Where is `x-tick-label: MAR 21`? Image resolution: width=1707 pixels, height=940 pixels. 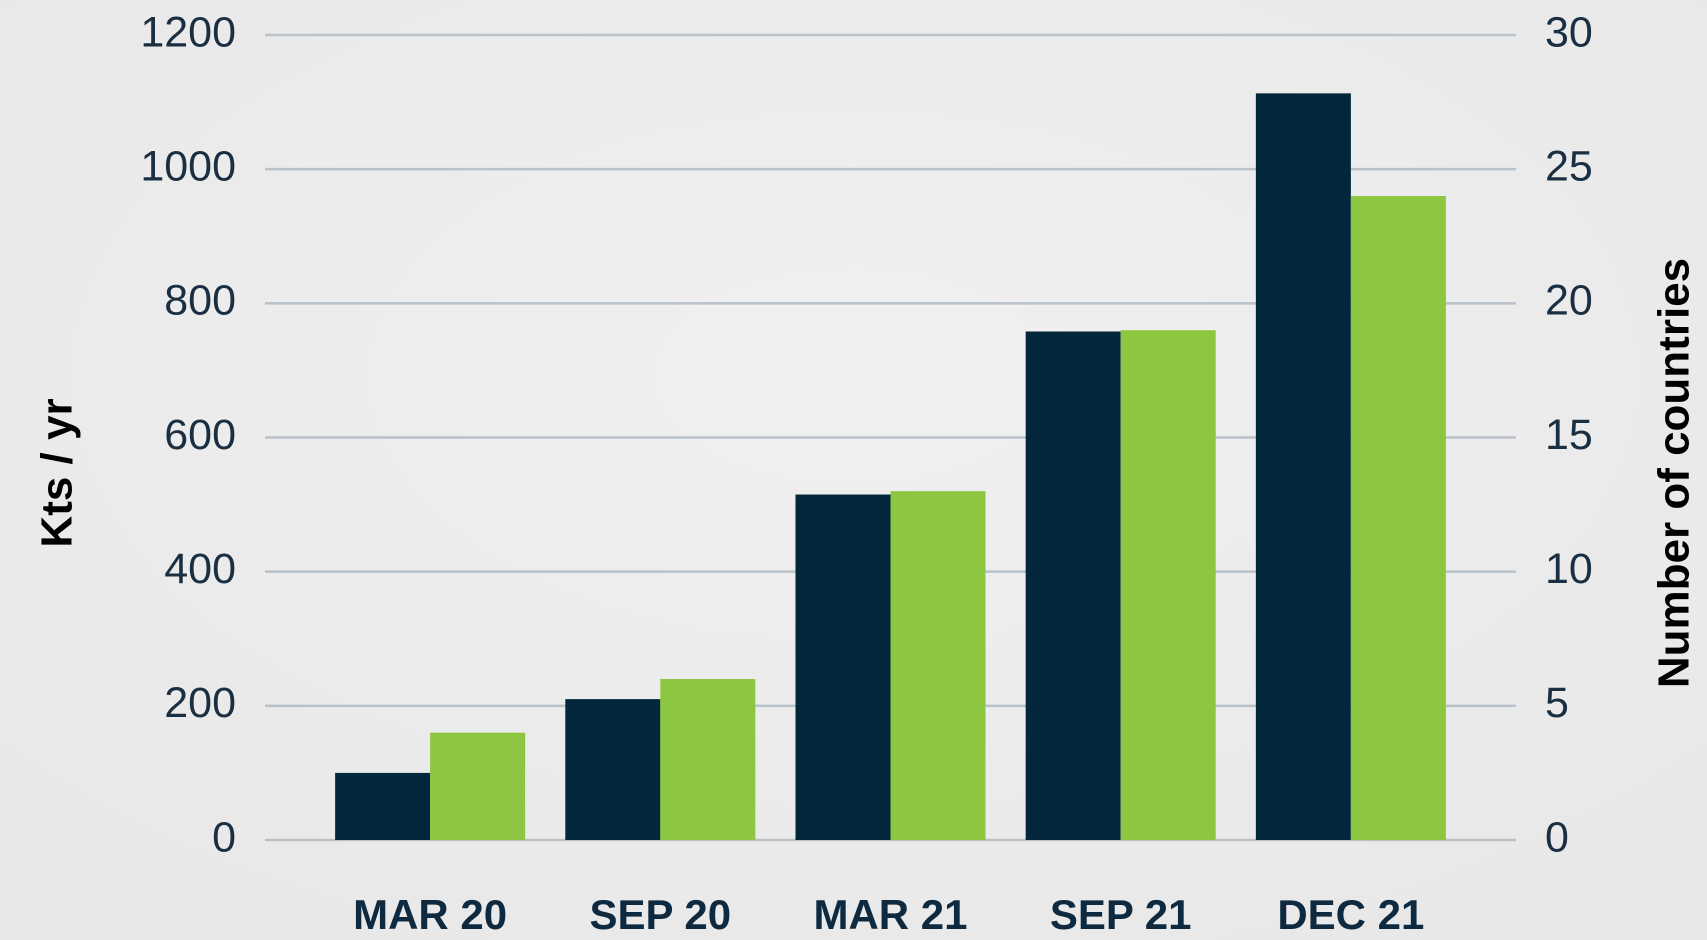 x-tick-label: MAR 21 is located at coordinates (890, 914).